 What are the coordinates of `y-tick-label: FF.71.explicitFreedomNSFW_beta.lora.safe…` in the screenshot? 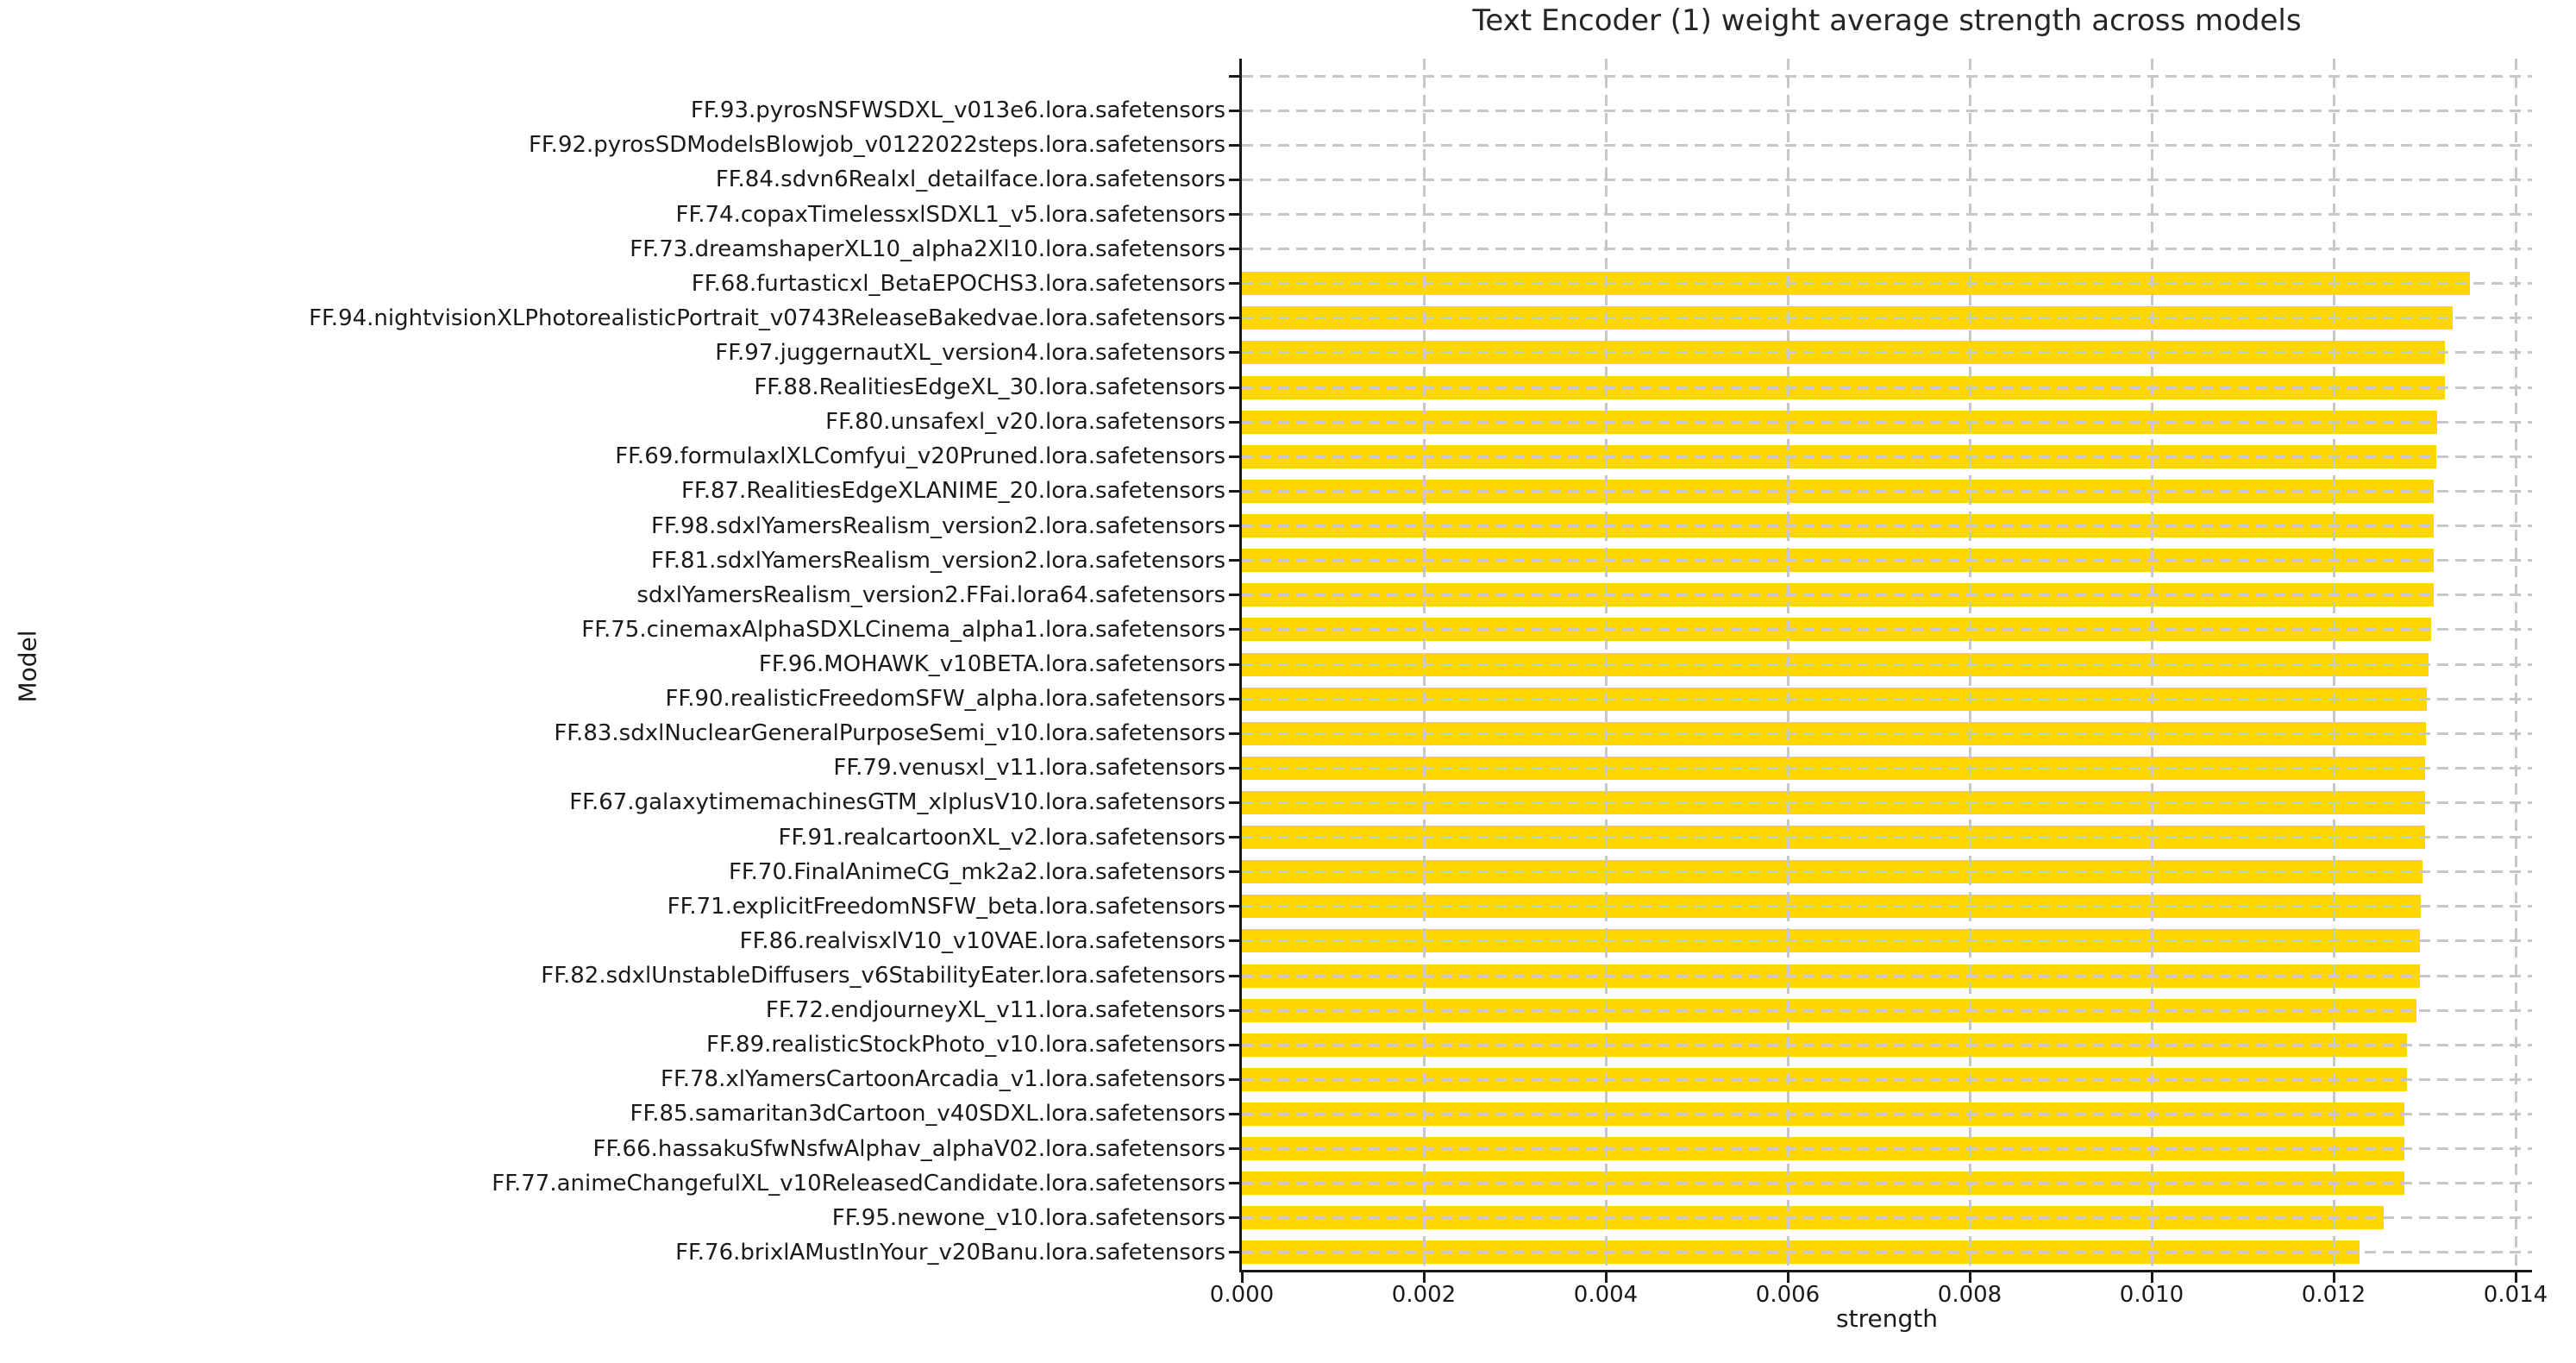 It's located at (946, 906).